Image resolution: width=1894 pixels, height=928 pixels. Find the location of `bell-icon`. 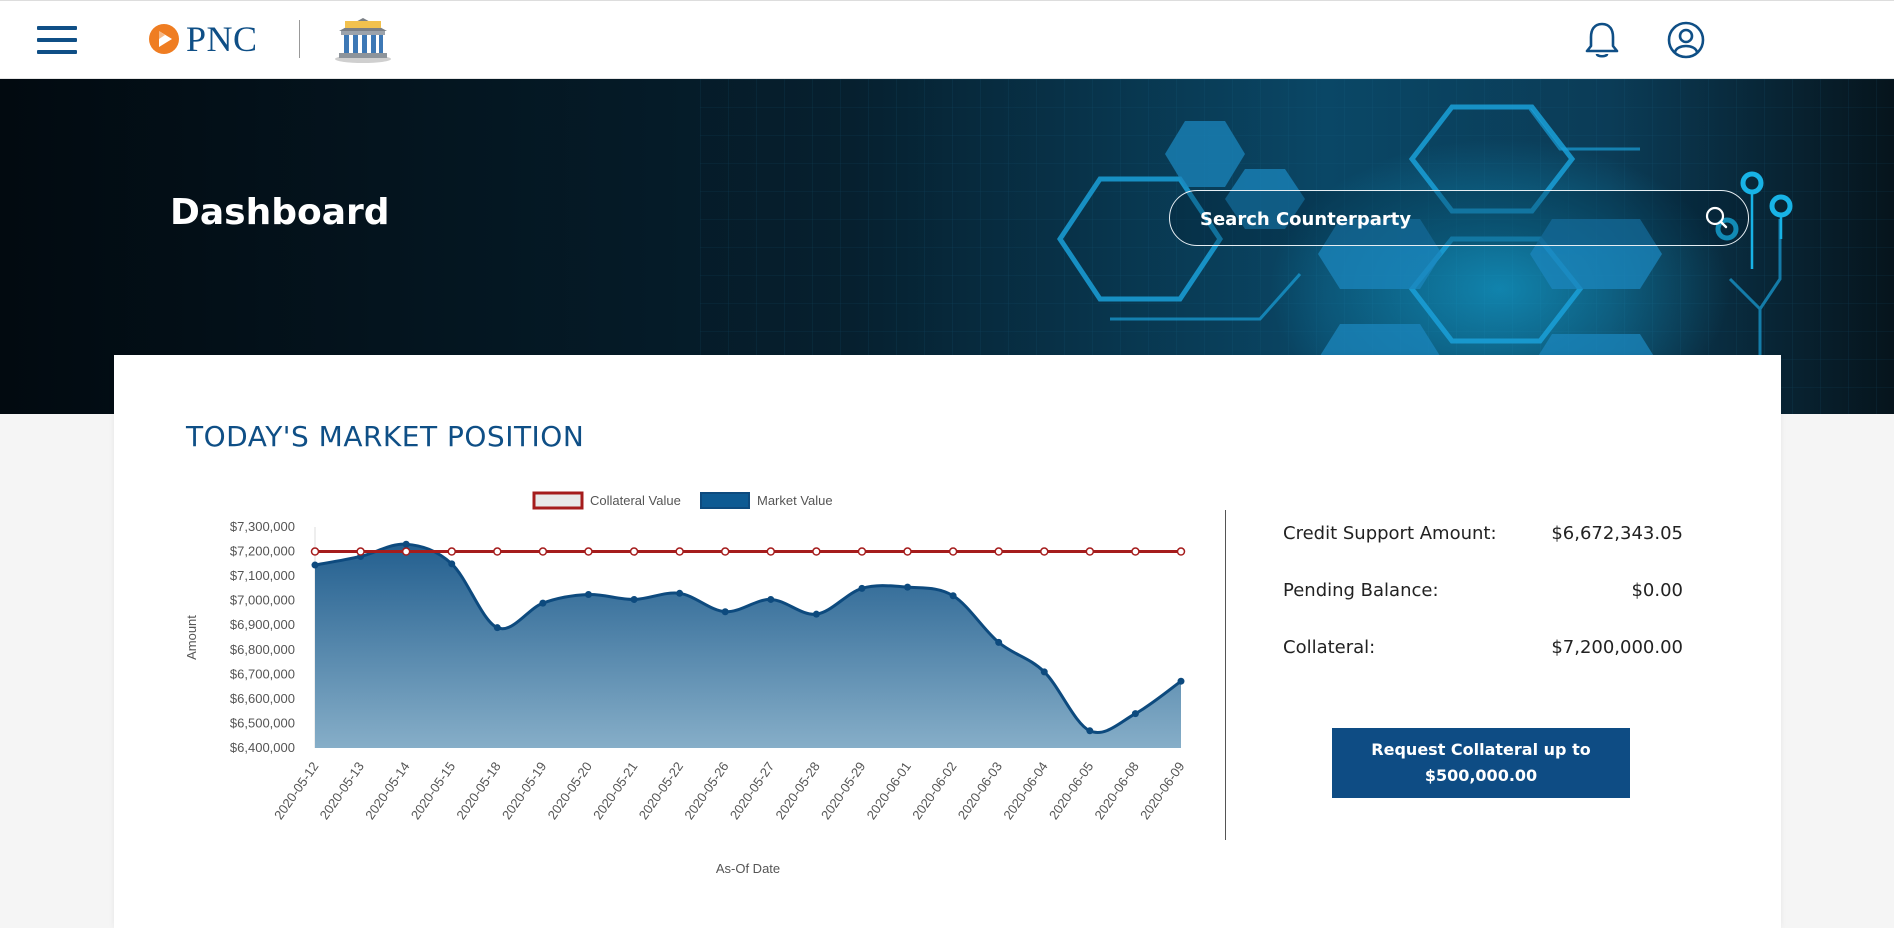

bell-icon is located at coordinates (1602, 40).